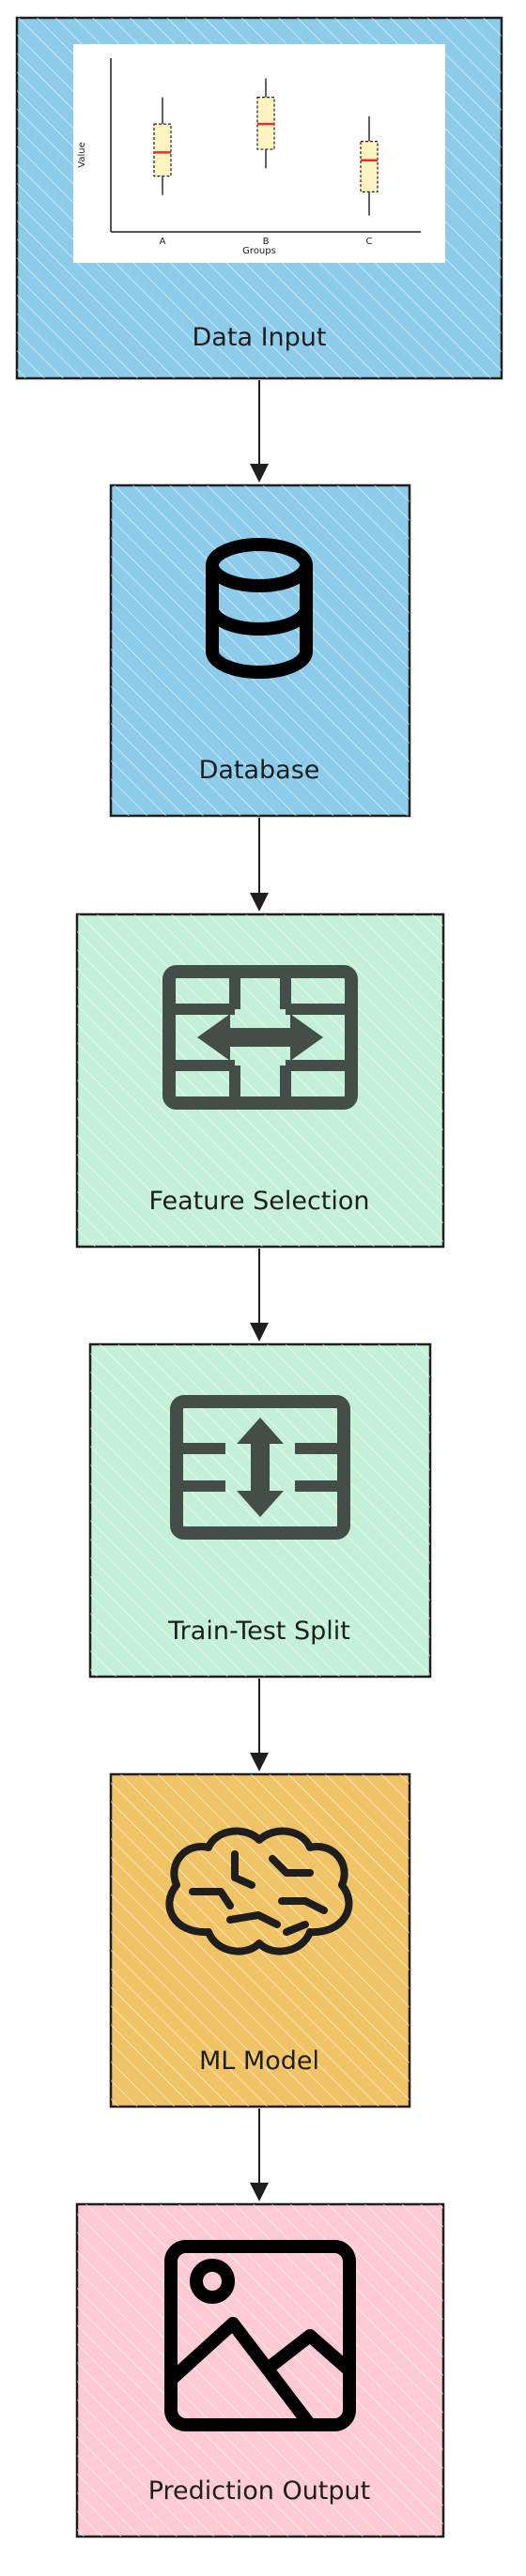 The image size is (526, 2576). Describe the element at coordinates (260, 1038) in the screenshot. I see `transfer-horizontal-icon` at that location.